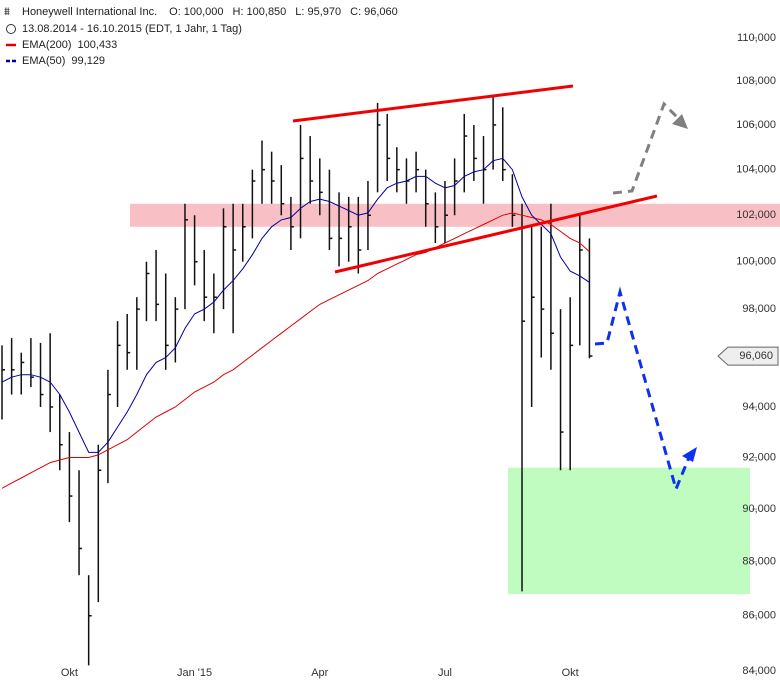 The image size is (780, 685). I want to click on alt-arrow, so click(647, 148).